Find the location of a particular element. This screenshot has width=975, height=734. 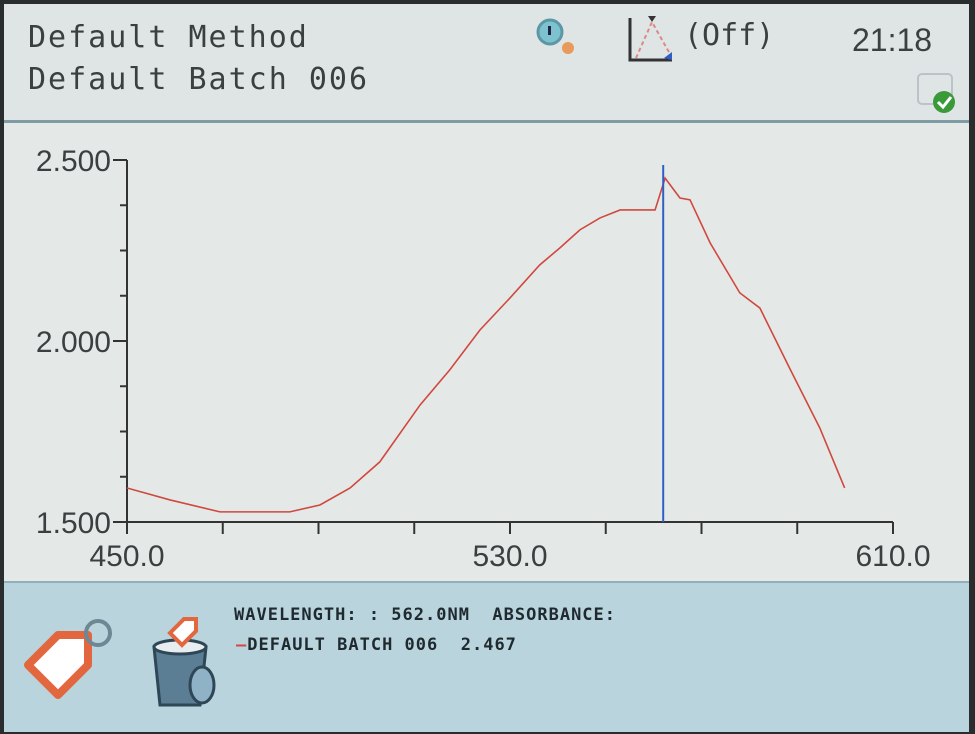

y-tick-label: 2.500 is located at coordinates (73, 161).